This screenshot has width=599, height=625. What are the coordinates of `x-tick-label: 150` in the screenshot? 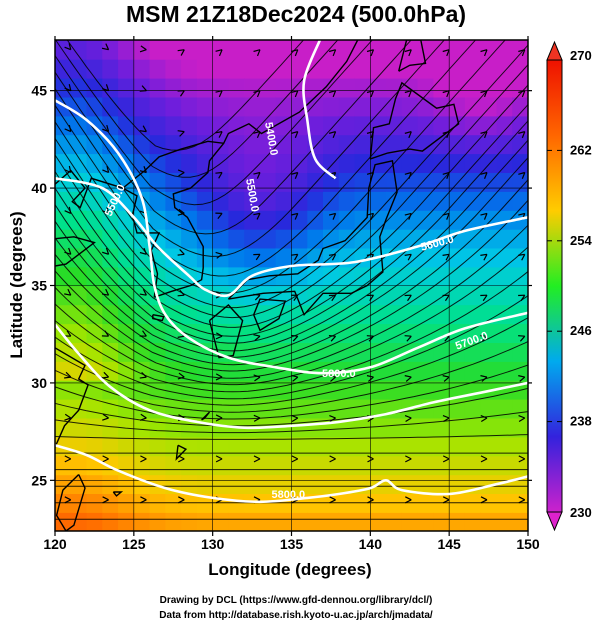 It's located at (528, 544).